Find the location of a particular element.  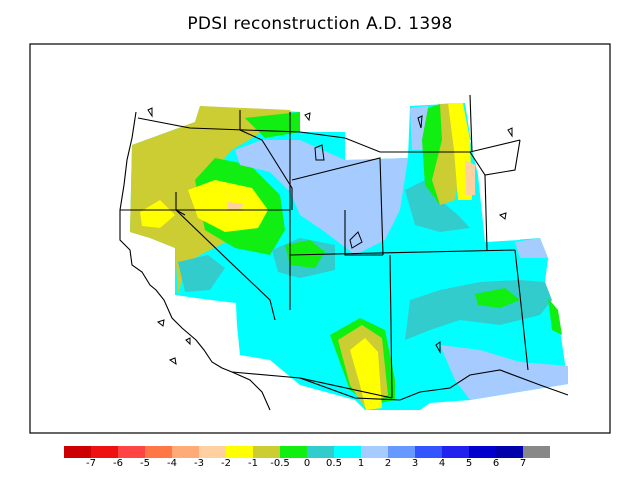

legend-tick-label: -1 is located at coordinates (253, 463).